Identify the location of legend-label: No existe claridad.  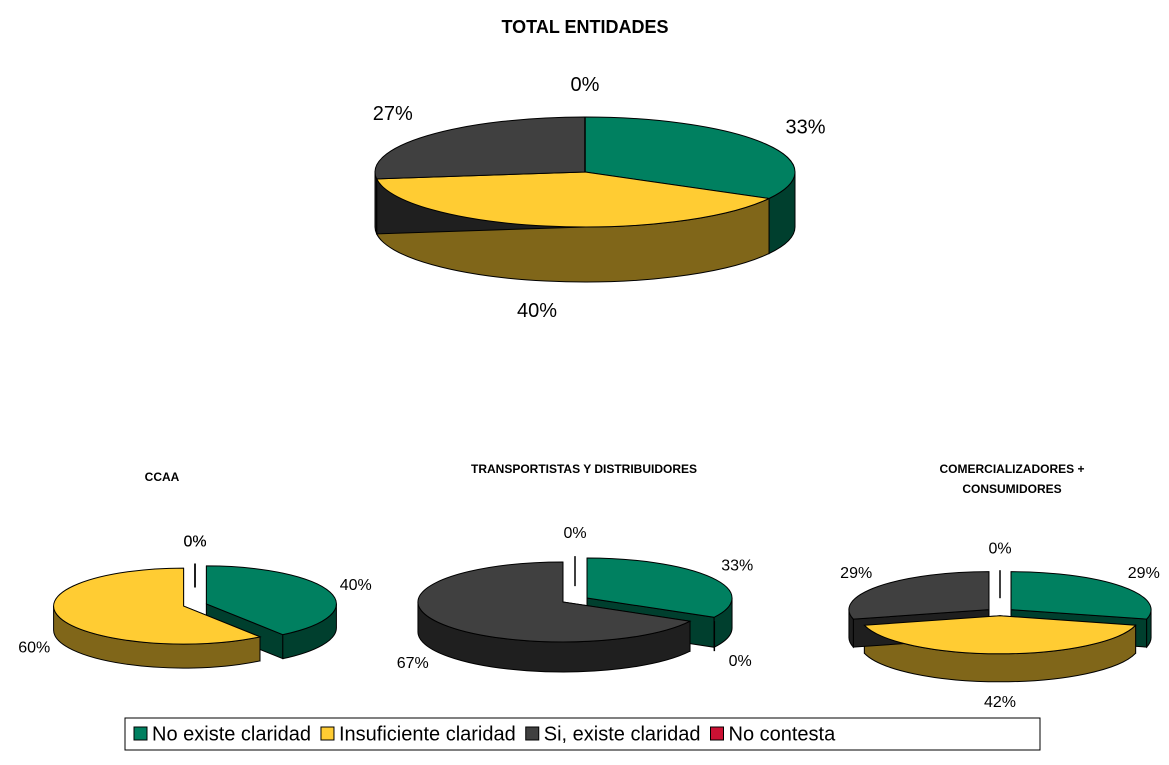
(231, 734).